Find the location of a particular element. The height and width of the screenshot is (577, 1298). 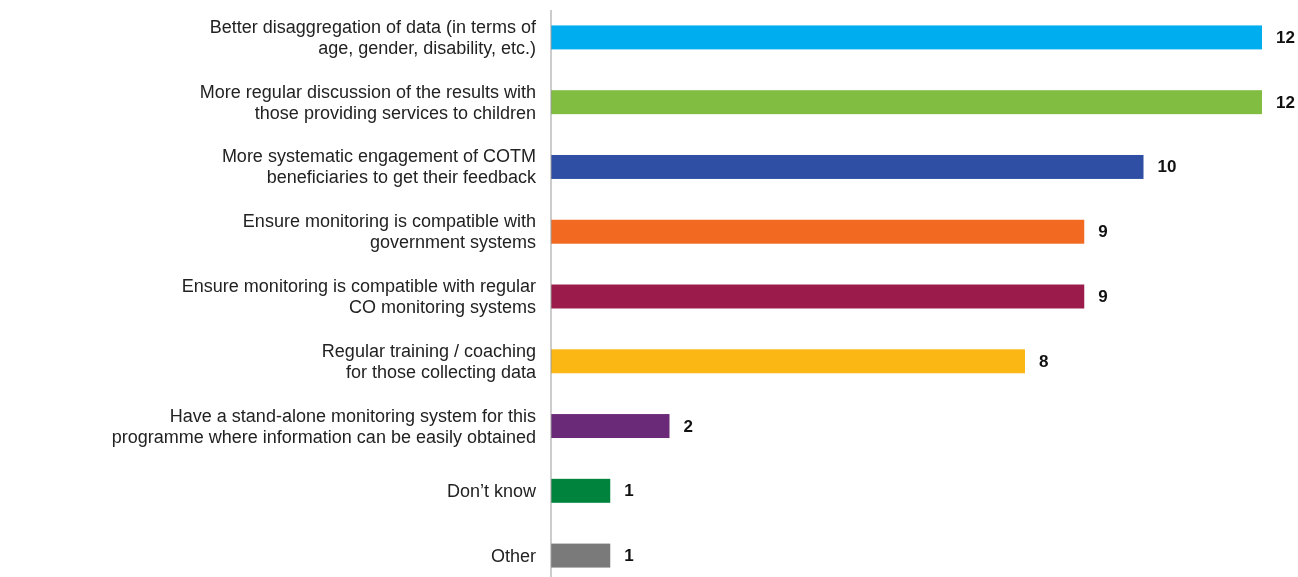

y-tick-label: More systematic engagement of COTM beneficiaries to get their feedback is located at coordinates (379, 167).